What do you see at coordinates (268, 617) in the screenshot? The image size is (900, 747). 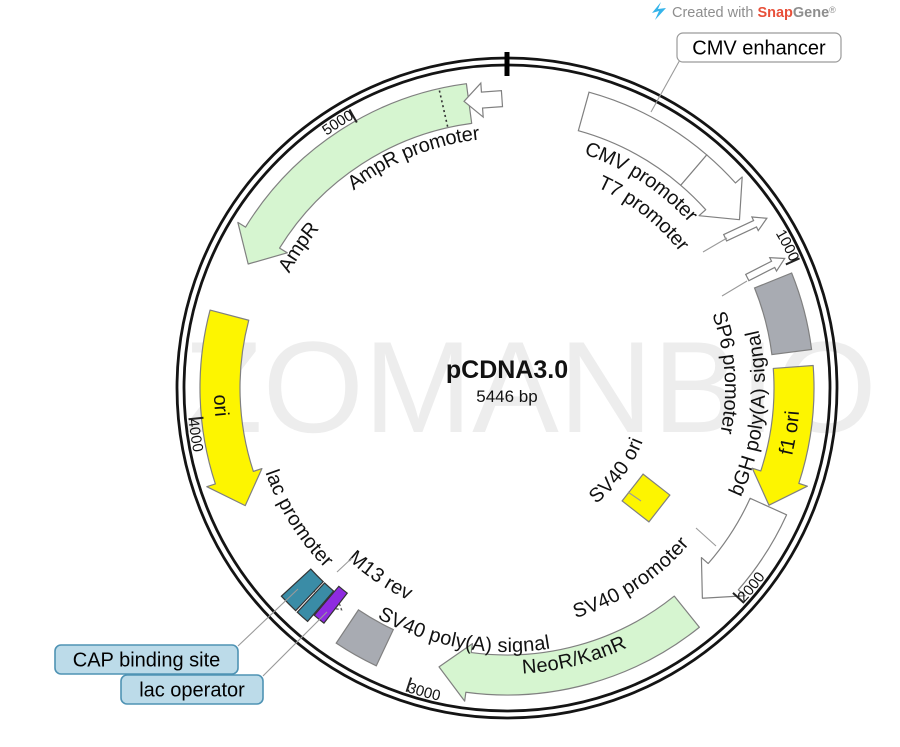 I see `connector-cap-callout` at bounding box center [268, 617].